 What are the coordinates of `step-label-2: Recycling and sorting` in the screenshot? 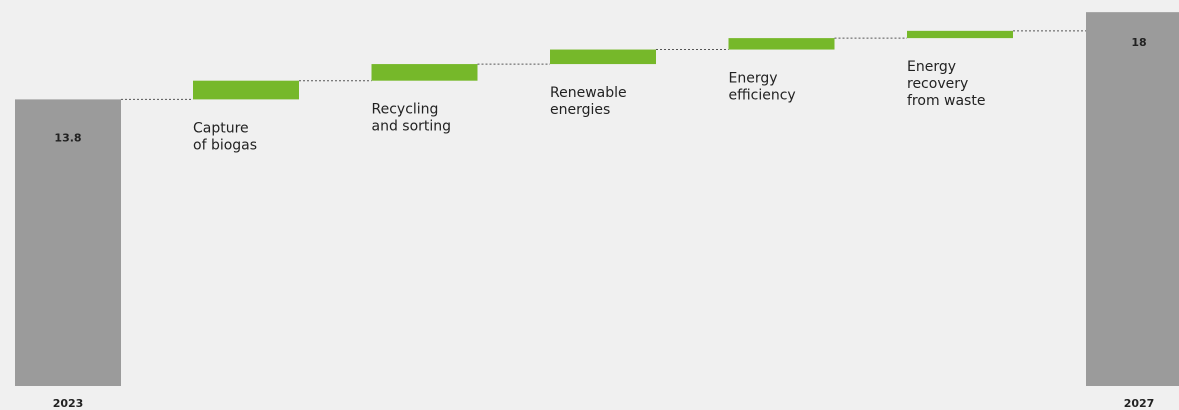 It's located at (412, 118).